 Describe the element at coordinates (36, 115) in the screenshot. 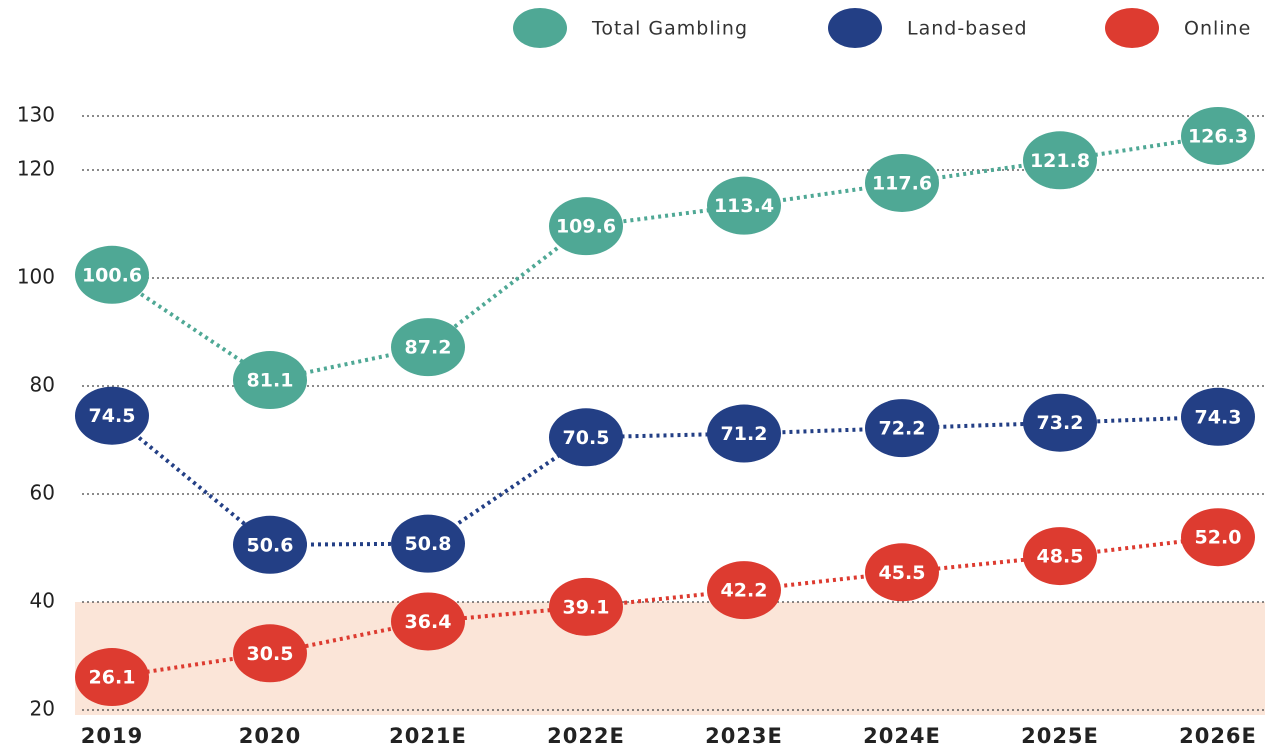

I see `y-tick-label: 130` at that location.